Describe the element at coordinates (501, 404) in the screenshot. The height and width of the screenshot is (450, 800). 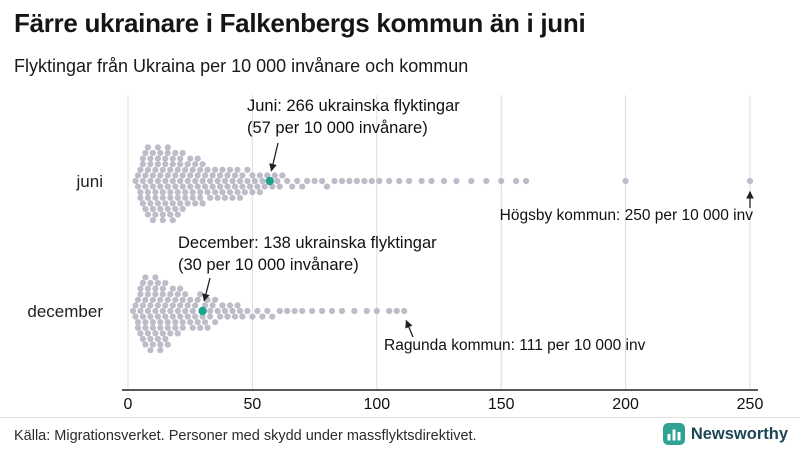
I see `x-tick-label: 150` at that location.